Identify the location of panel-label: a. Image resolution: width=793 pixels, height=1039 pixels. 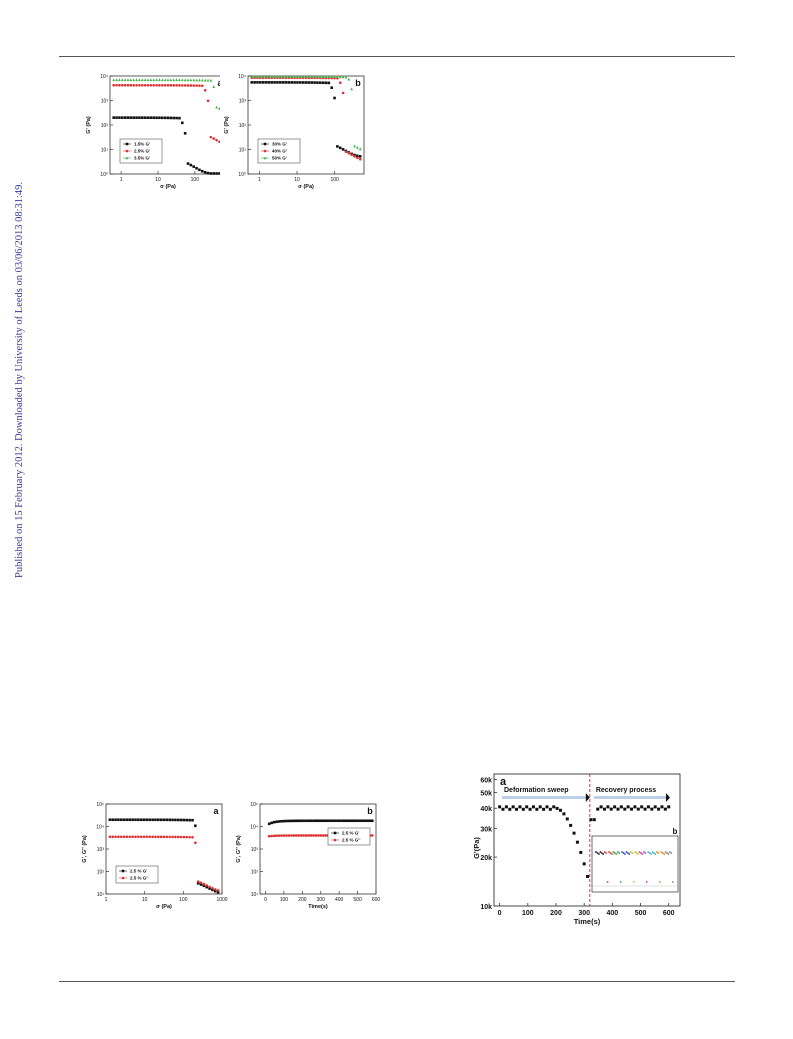
(216, 811).